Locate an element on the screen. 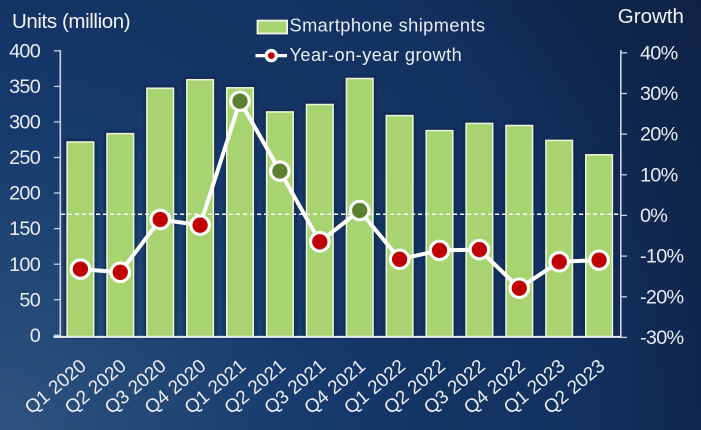 Image resolution: width=701 pixels, height=430 pixels. svg-text: 40% is located at coordinates (659, 53).